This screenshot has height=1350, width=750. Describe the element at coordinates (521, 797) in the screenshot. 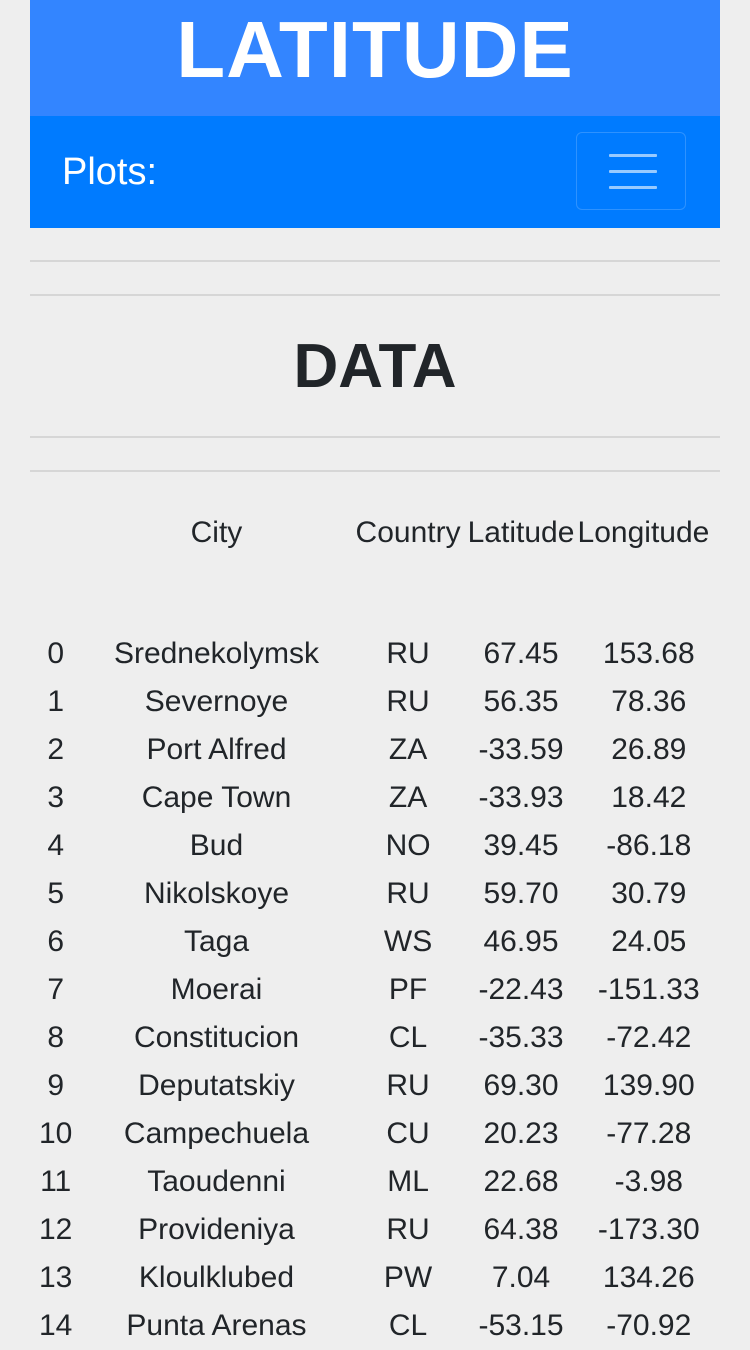

I see `cell-latitude: -33.93` at that location.